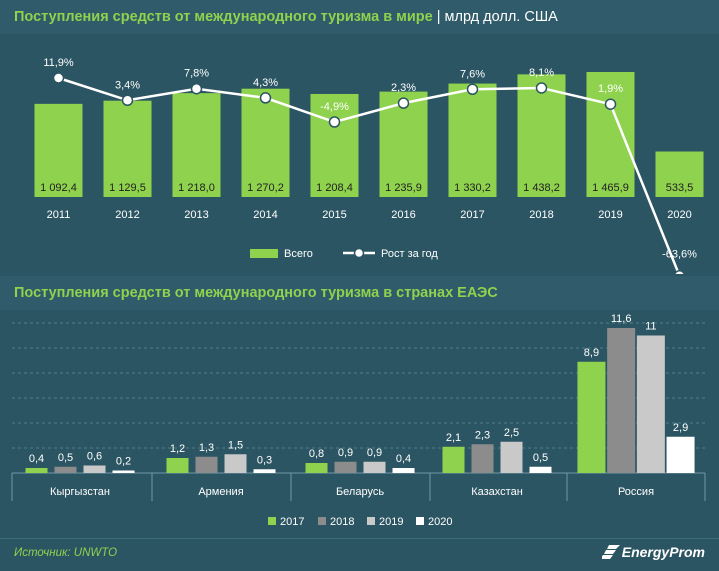 The image size is (719, 571). Describe the element at coordinates (298, 254) in the screenshot. I see `legend-label-total: Всего` at that location.